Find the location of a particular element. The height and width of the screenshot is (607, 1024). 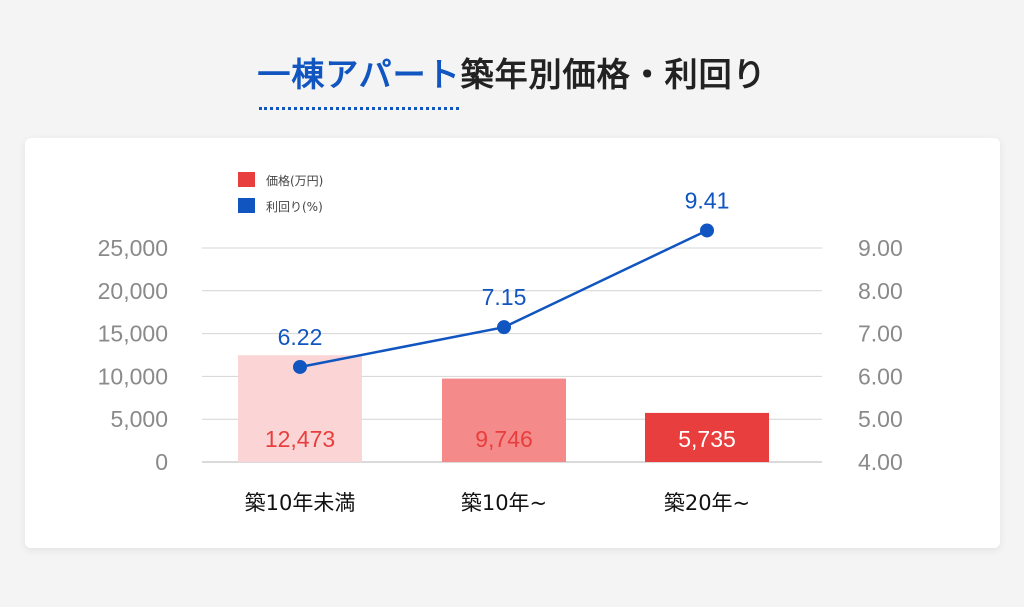

yield-value-label: 6.22 is located at coordinates (300, 337).